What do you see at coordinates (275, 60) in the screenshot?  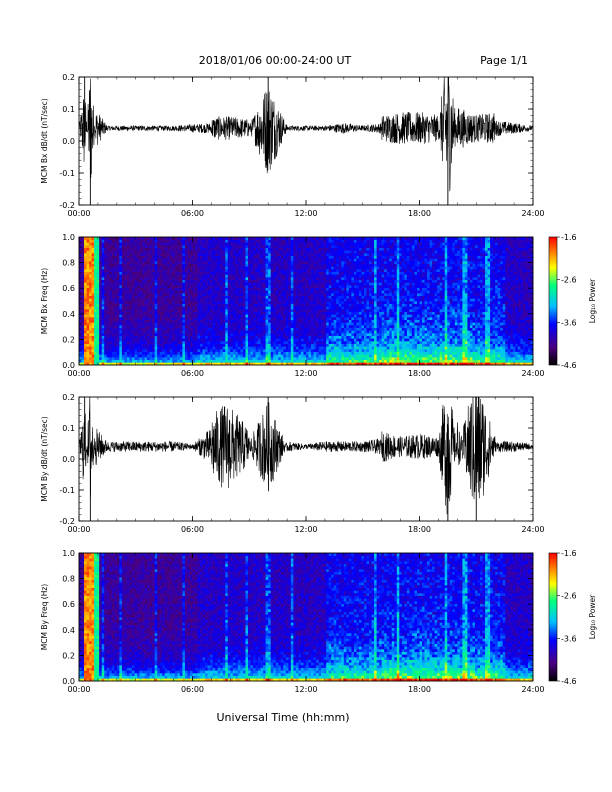 I see `page-title: 2018/01/06 00:00-24:00 UT` at bounding box center [275, 60].